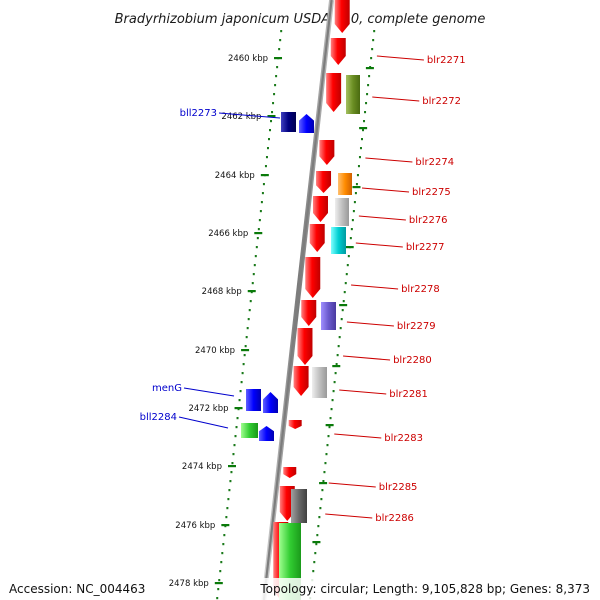  I want to click on kbp-label: 2468 kbp, so click(222, 292).